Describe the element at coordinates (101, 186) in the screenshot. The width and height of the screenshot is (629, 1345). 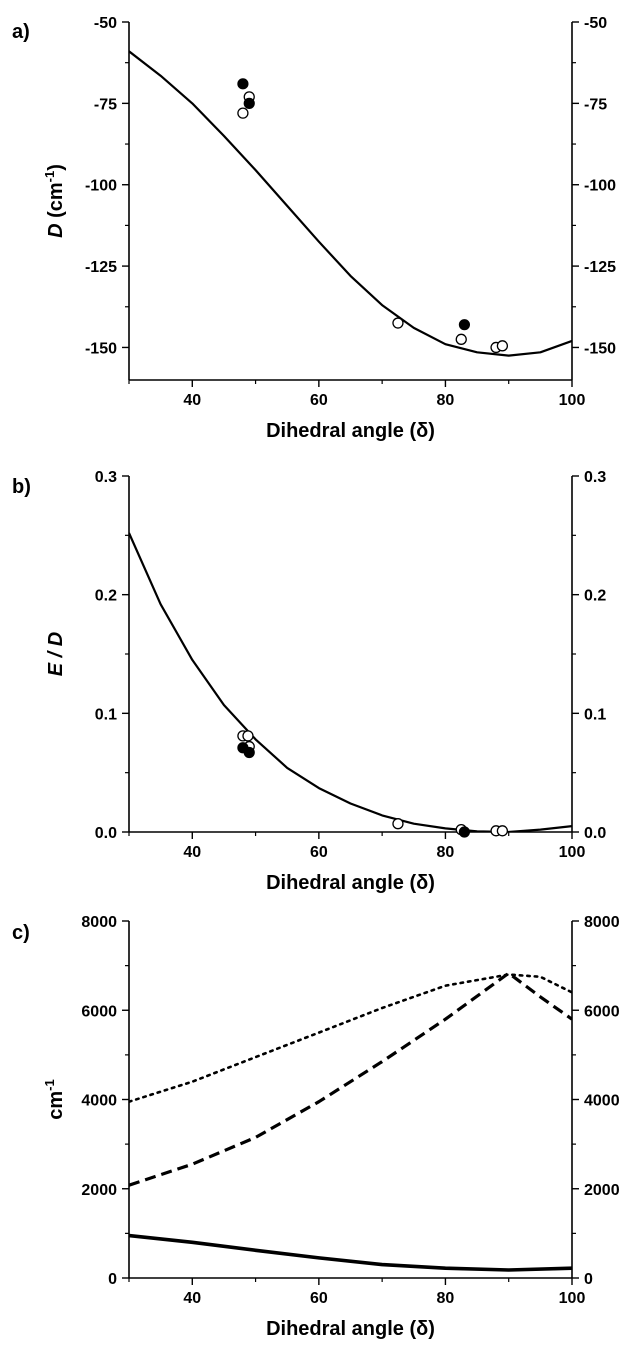
I see `y-tick-label-left: -100` at that location.